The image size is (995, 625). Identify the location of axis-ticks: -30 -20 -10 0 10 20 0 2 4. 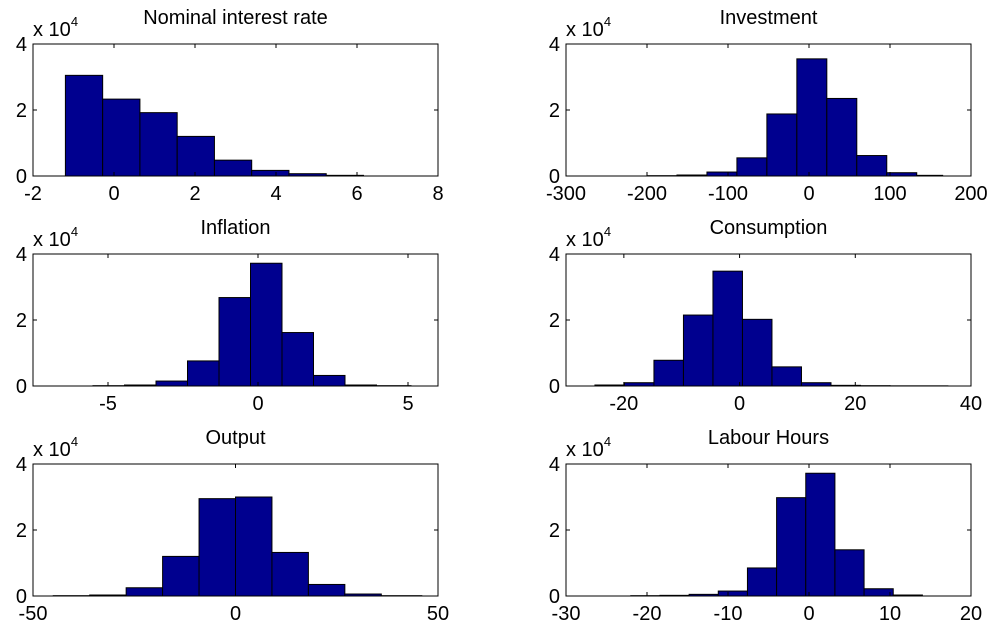
(765, 539).